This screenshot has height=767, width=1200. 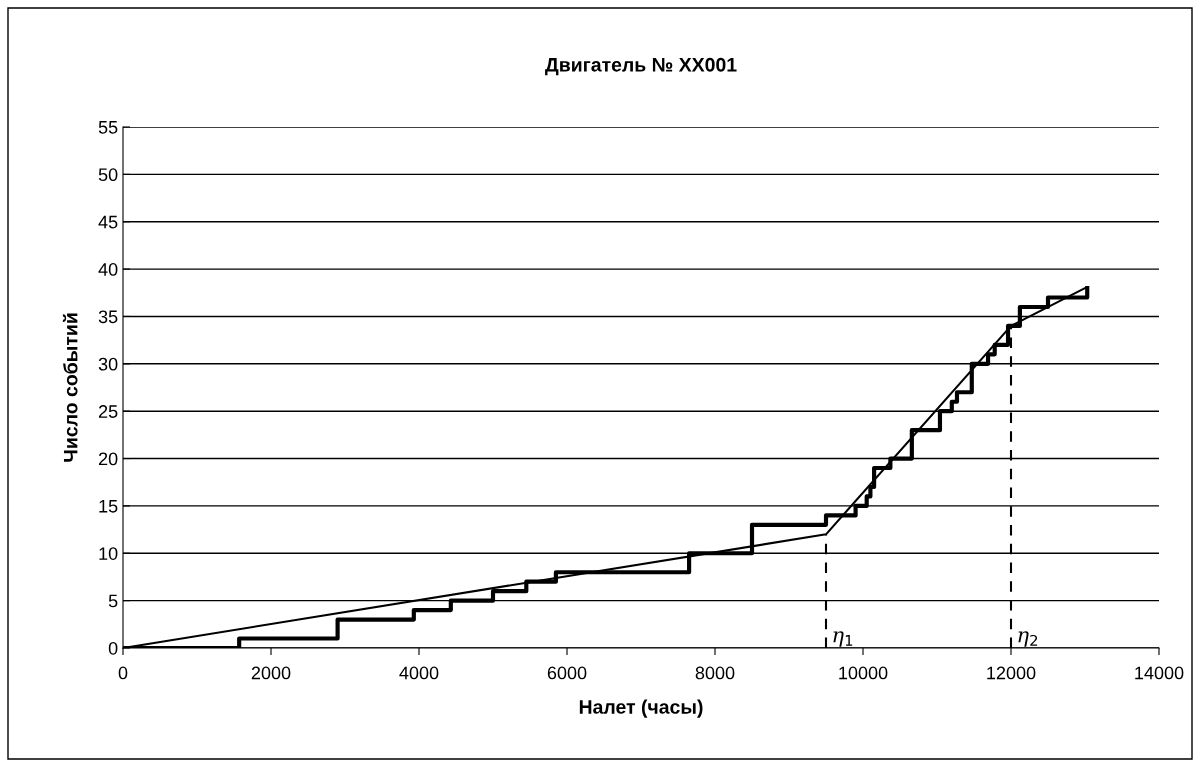 I want to click on x-tick-label: 2000, so click(x=271, y=673).